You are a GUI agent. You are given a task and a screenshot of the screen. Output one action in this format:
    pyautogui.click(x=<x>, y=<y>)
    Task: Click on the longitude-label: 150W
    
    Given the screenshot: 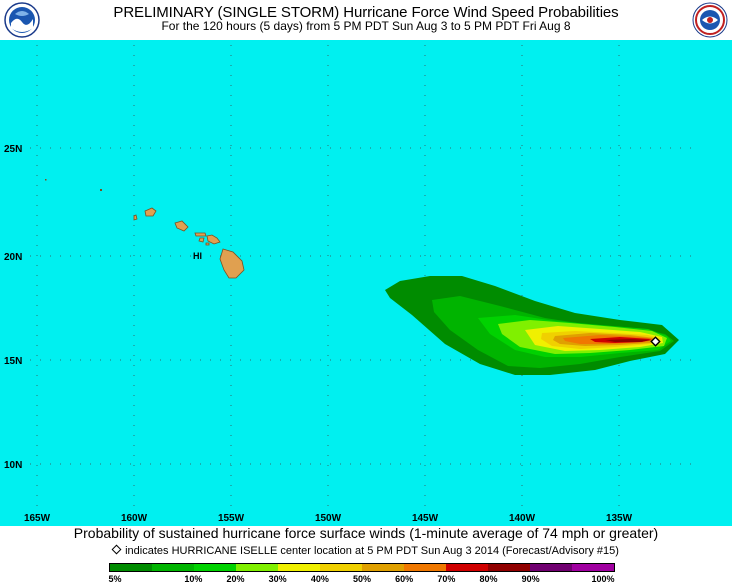 What is the action you would take?
    pyautogui.click(x=328, y=518)
    